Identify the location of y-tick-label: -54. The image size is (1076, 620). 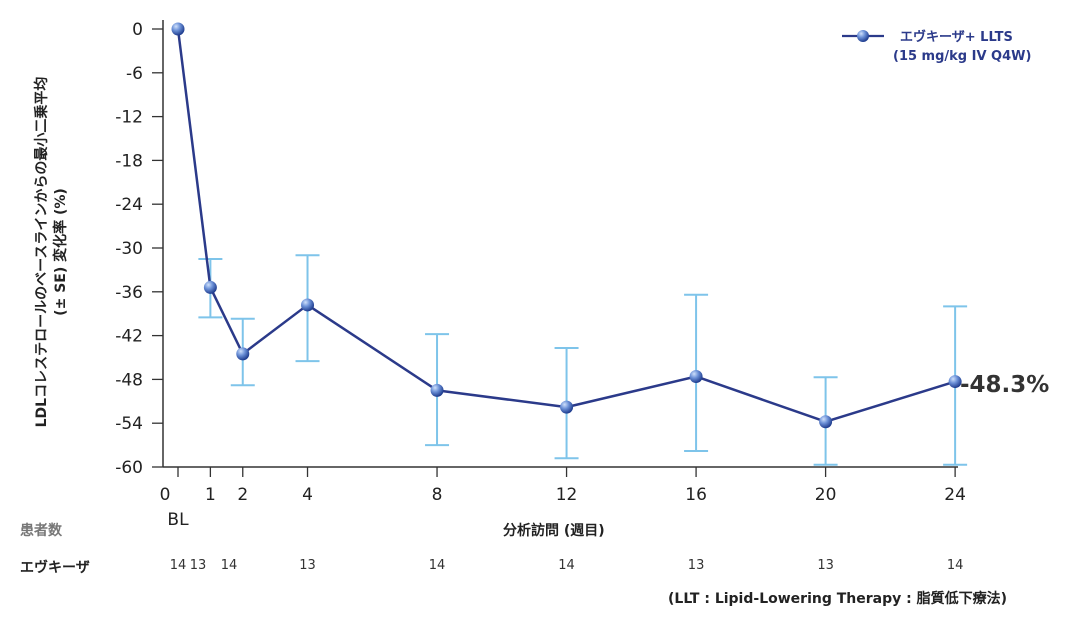
(129, 424).